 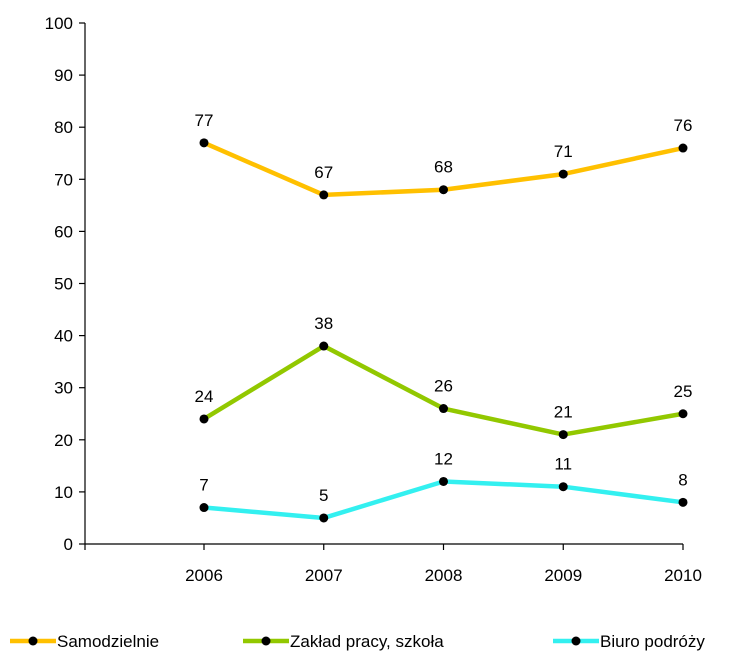 I want to click on data-label: 21, so click(x=563, y=412).